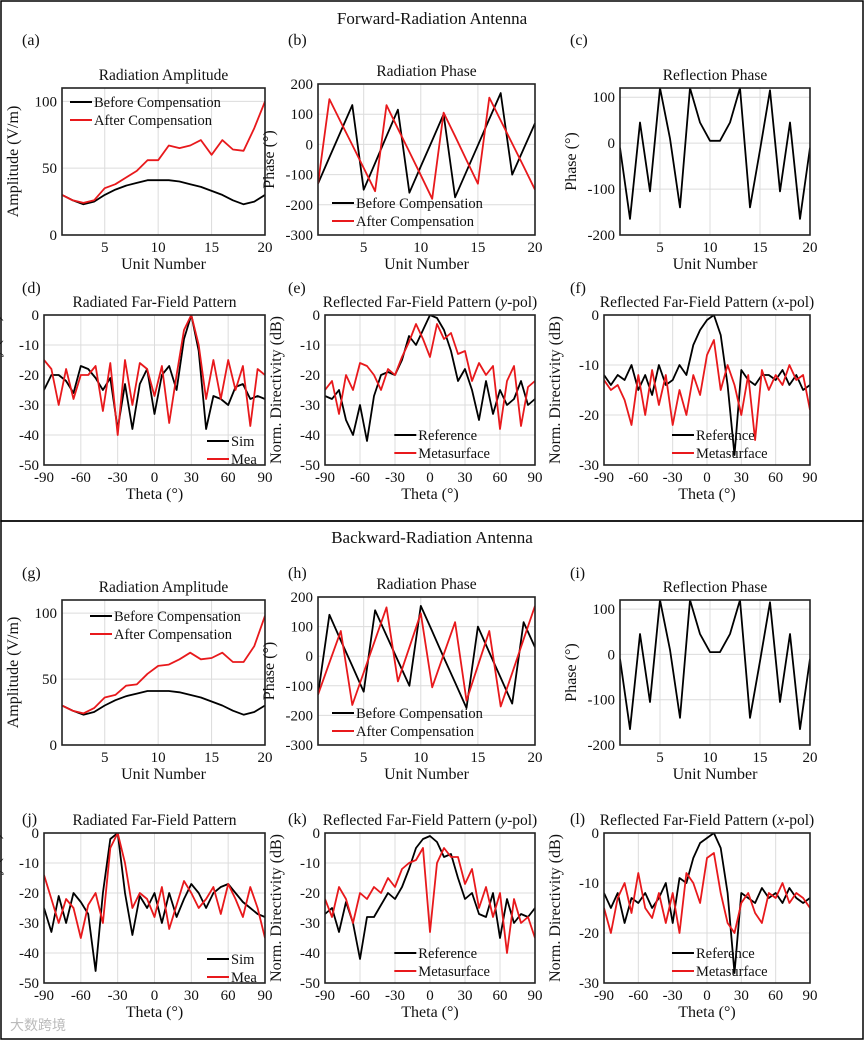 Image resolution: width=865 pixels, height=1041 pixels. Describe the element at coordinates (232, 969) in the screenshot. I see `legend: Sim Mea` at that location.